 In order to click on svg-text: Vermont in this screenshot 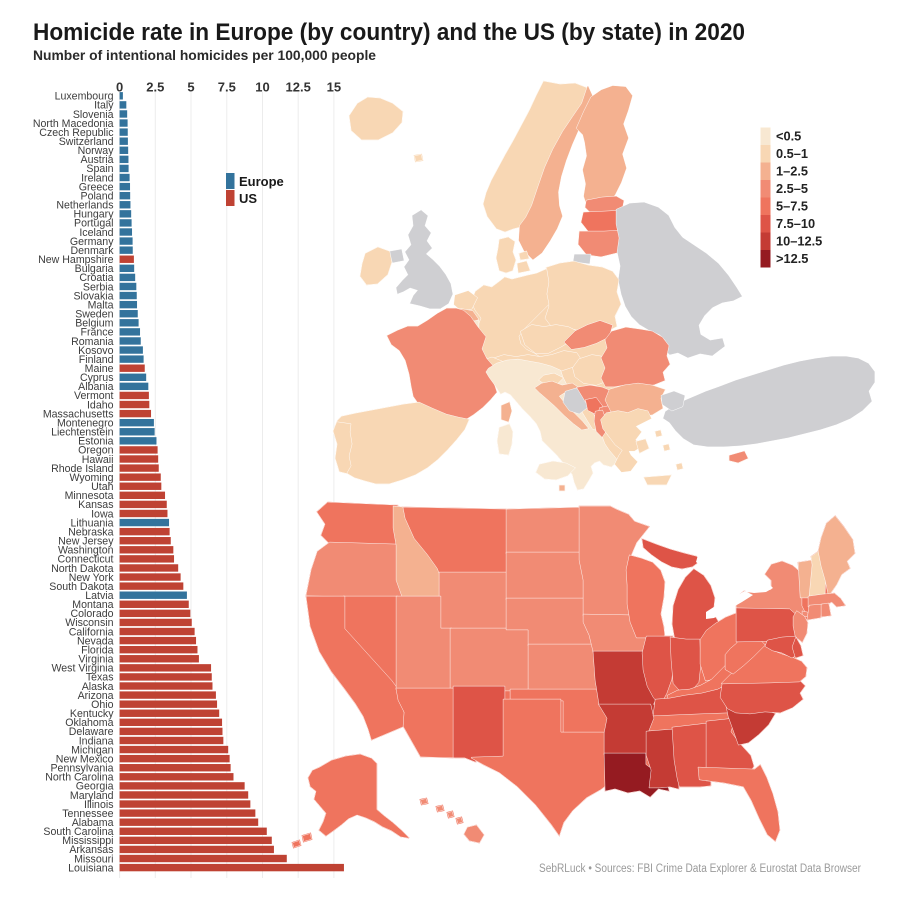, I will do `click(94, 396)`.